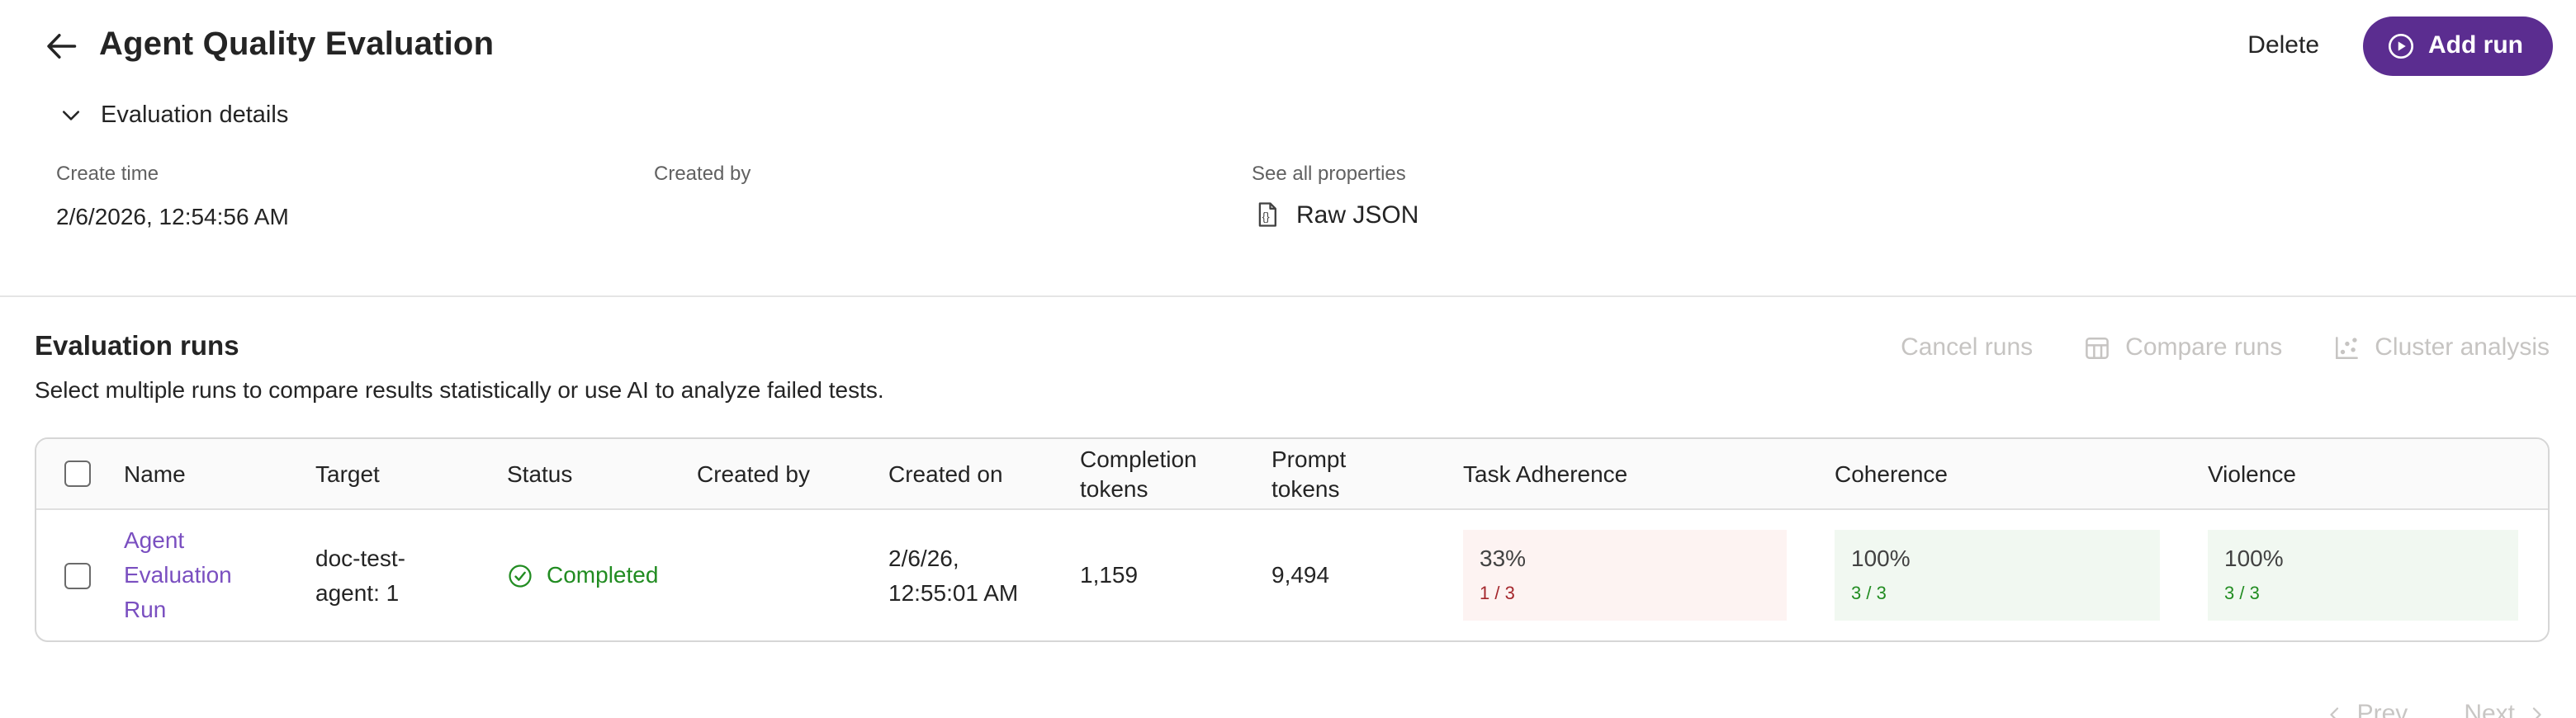 The image size is (2576, 718). What do you see at coordinates (2283, 45) in the screenshot?
I see `delete-button: Delete` at bounding box center [2283, 45].